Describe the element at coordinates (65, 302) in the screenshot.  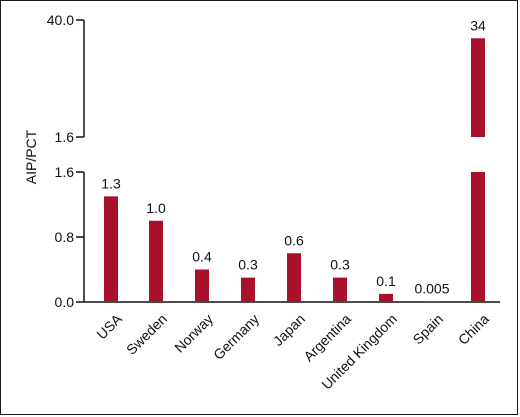
I see `y-tick-label: 0.0` at that location.